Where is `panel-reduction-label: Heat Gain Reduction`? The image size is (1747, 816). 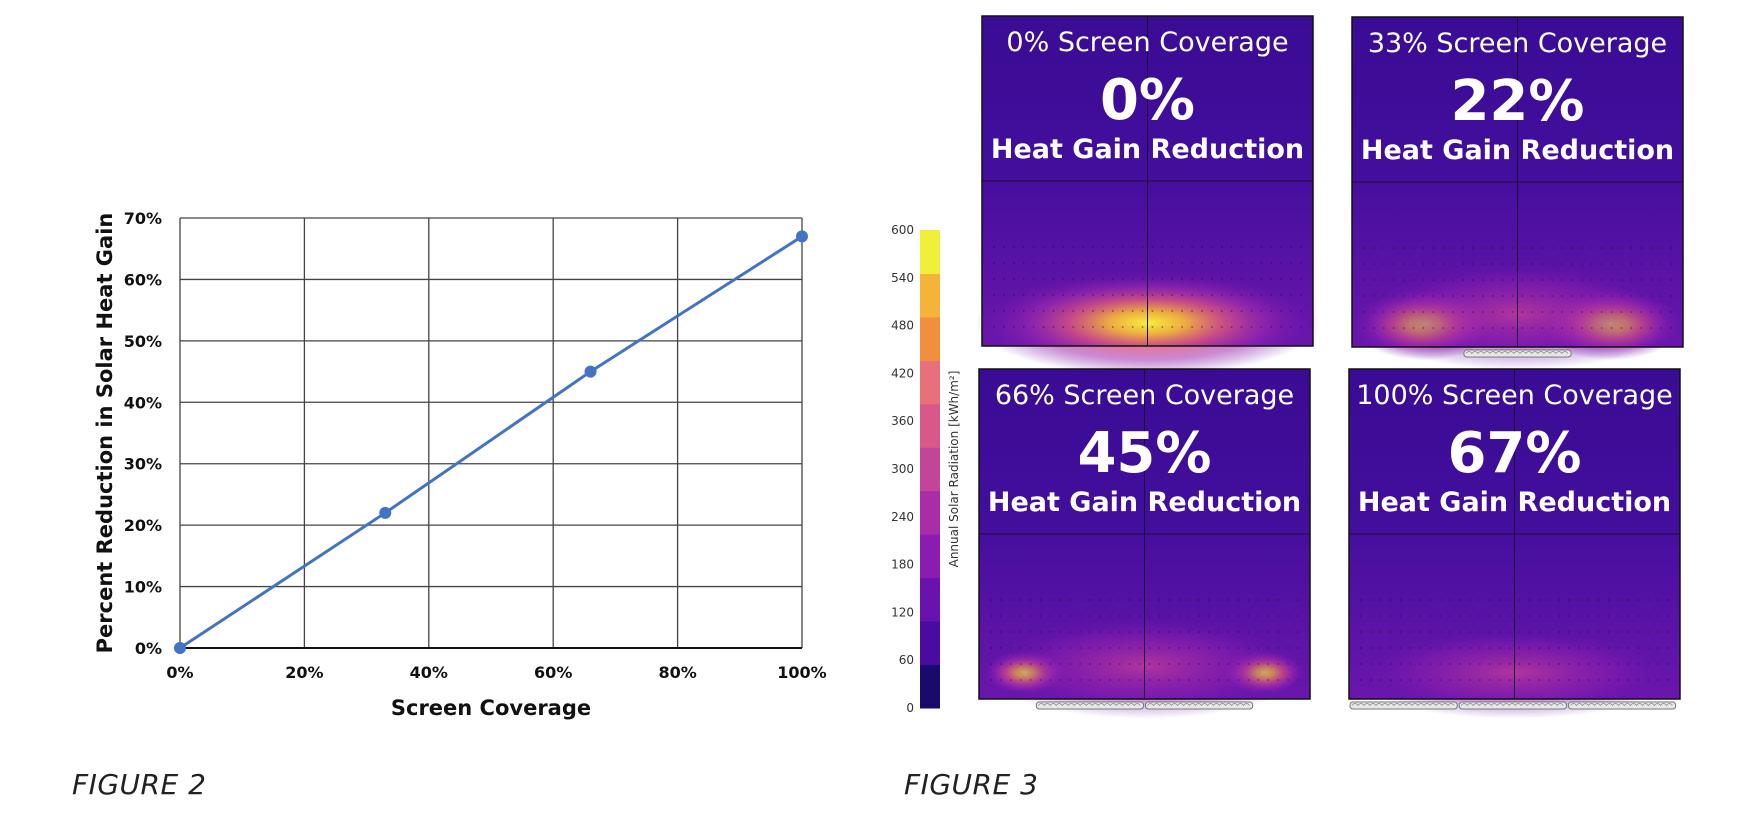 panel-reduction-label: Heat Gain Reduction is located at coordinates (1144, 502).